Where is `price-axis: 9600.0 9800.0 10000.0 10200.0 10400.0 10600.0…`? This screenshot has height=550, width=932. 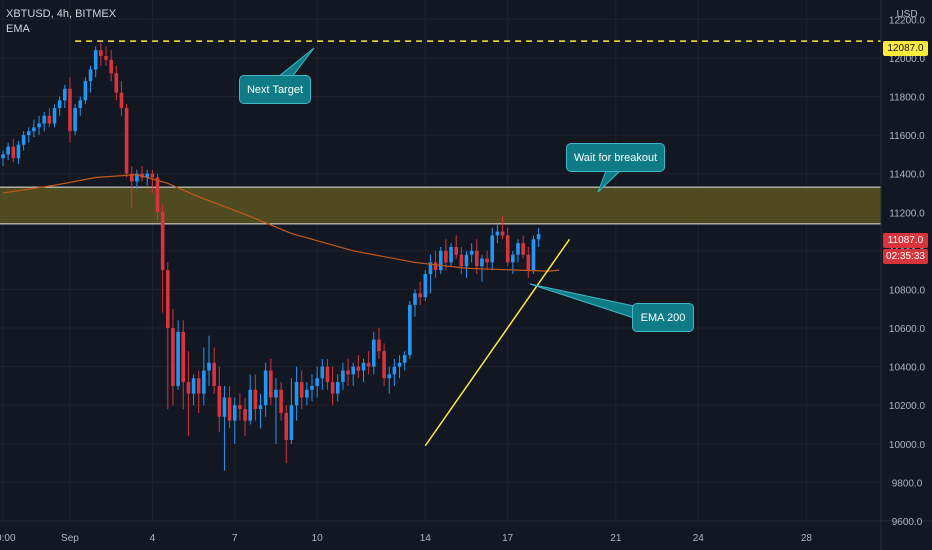 price-axis: 9600.0 9800.0 10000.0 10200.0 10400.0 10600.0… is located at coordinates (907, 271).